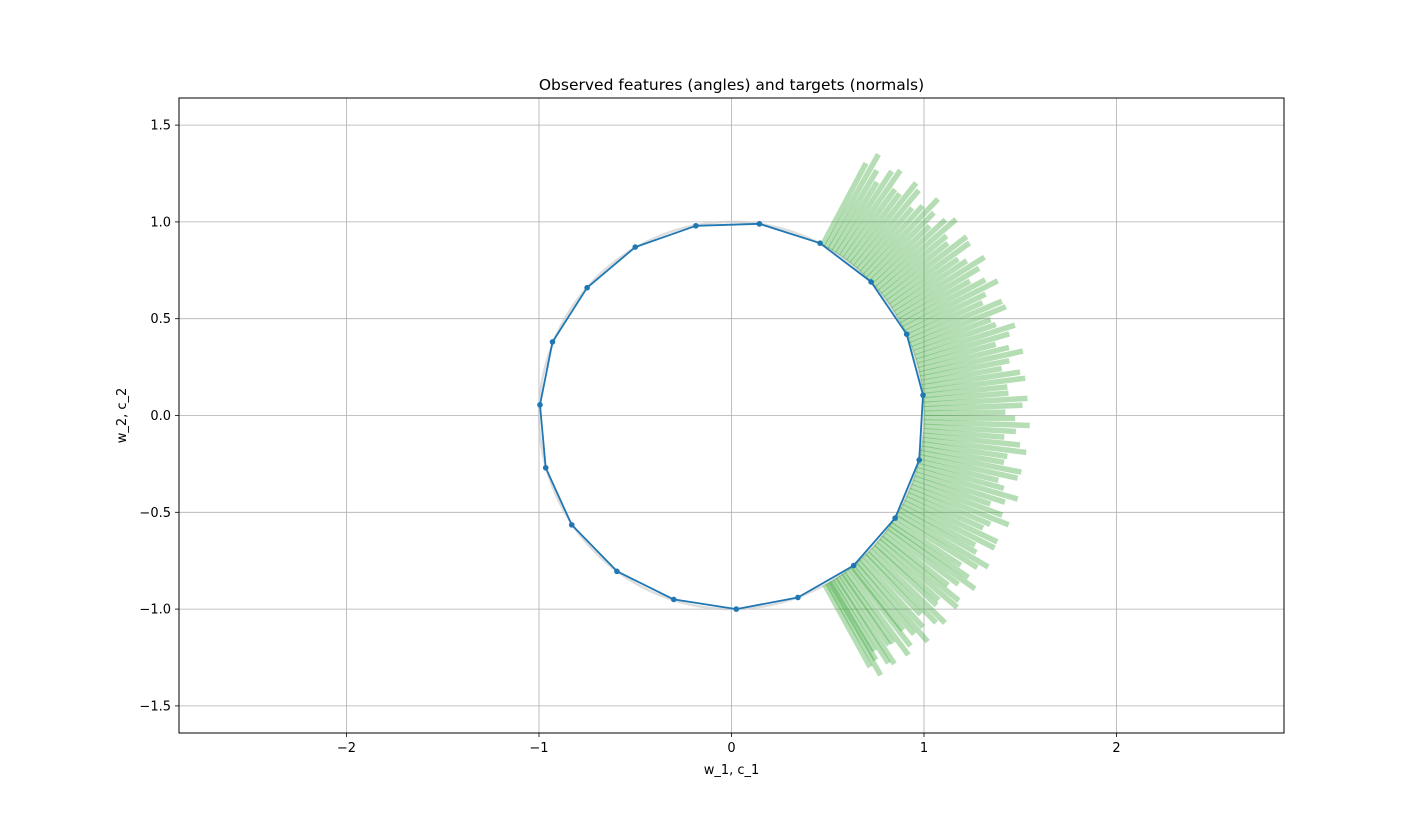 The image size is (1427, 824). Describe the element at coordinates (160, 222) in the screenshot. I see `y-tick-label: 1.0` at that location.